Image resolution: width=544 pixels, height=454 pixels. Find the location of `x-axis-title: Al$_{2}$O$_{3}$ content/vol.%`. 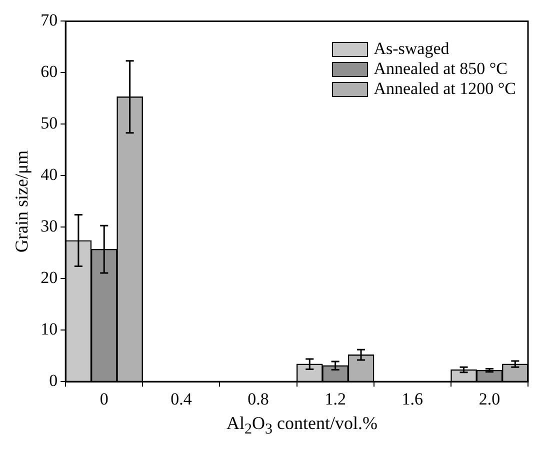

x-axis-title: Al$_{2}$O$_{3}$ content/vol.% is located at coordinates (302, 426).